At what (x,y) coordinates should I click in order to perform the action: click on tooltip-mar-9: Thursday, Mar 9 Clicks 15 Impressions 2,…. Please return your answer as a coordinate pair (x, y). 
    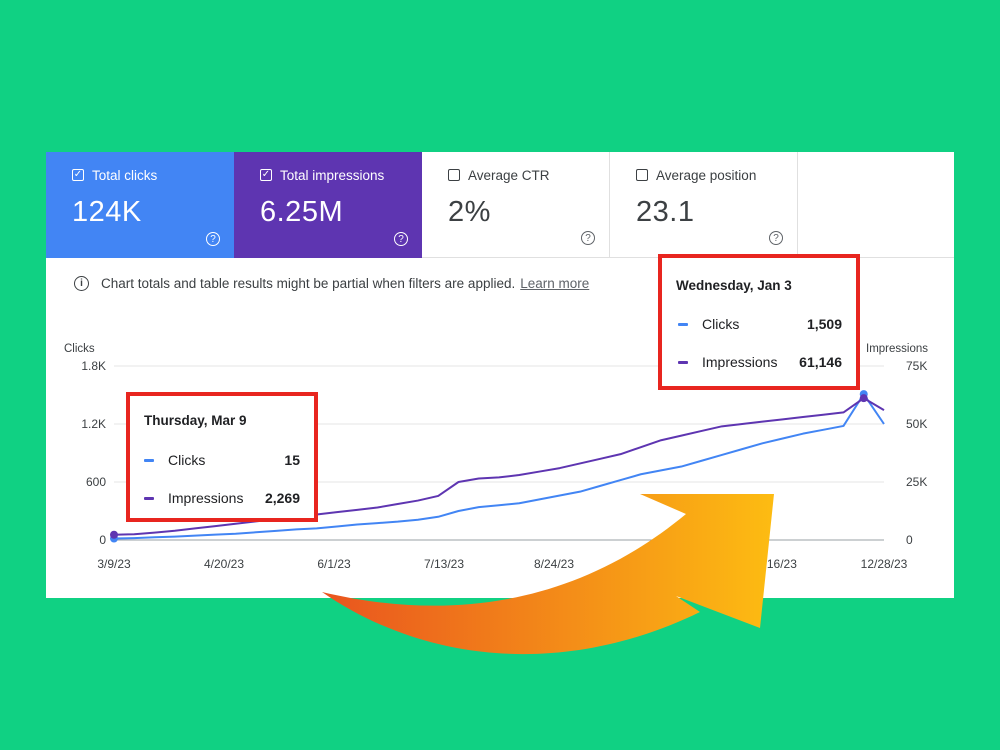
    Looking at the image, I should click on (222, 457).